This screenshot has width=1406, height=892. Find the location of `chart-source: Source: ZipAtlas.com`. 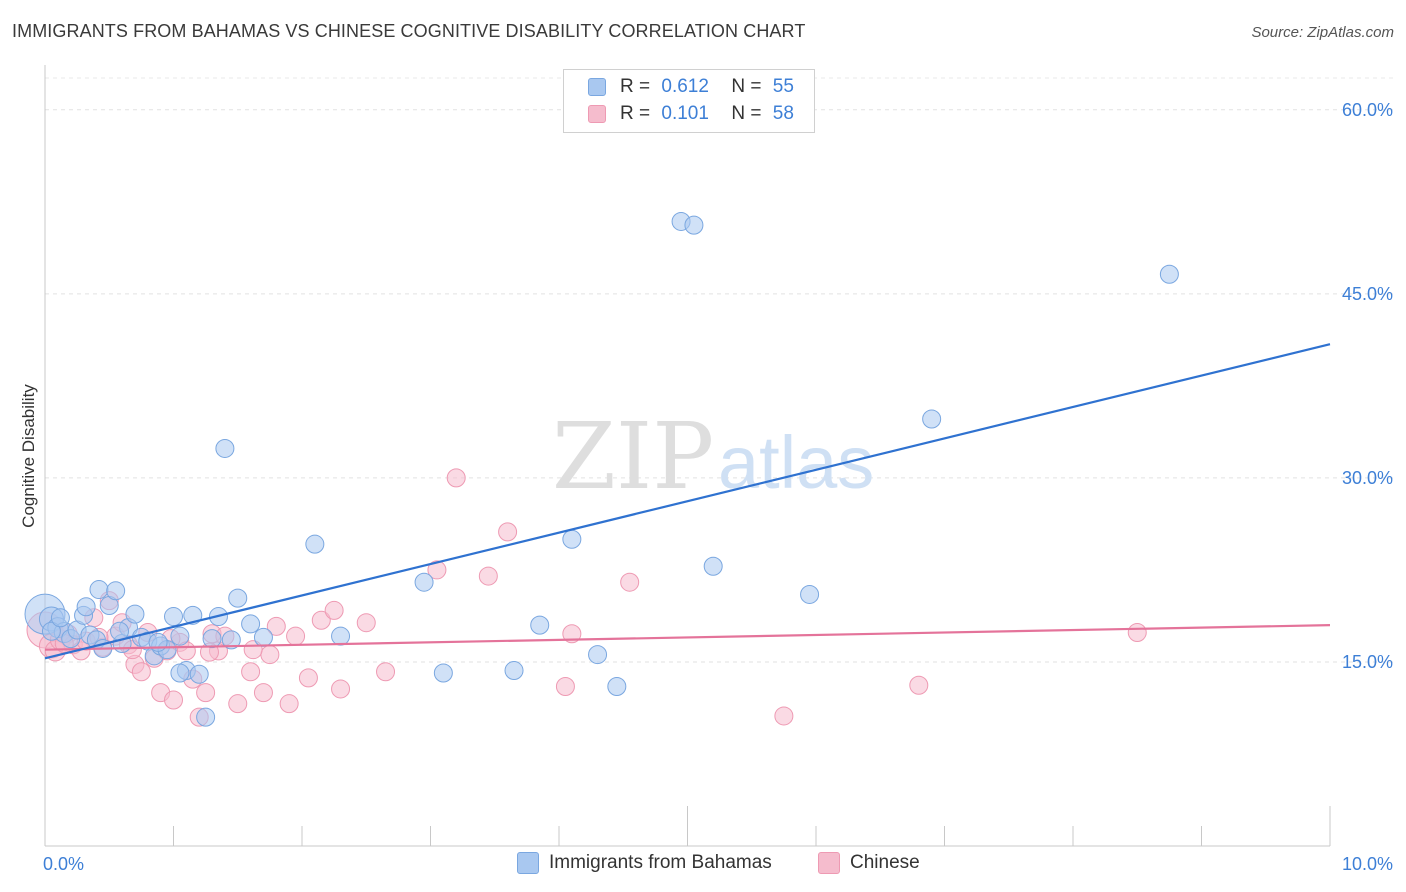

chart-source: Source: ZipAtlas.com is located at coordinates (1322, 32).